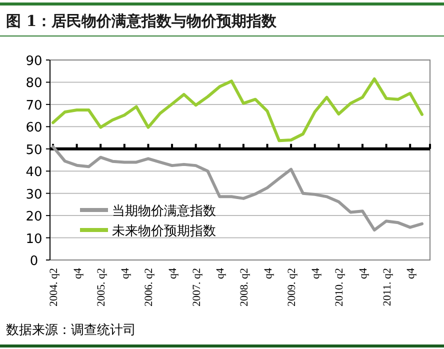 The width and height of the screenshot is (444, 349). Describe the element at coordinates (34, 106) in the screenshot. I see `y-tick-label: 70` at that location.